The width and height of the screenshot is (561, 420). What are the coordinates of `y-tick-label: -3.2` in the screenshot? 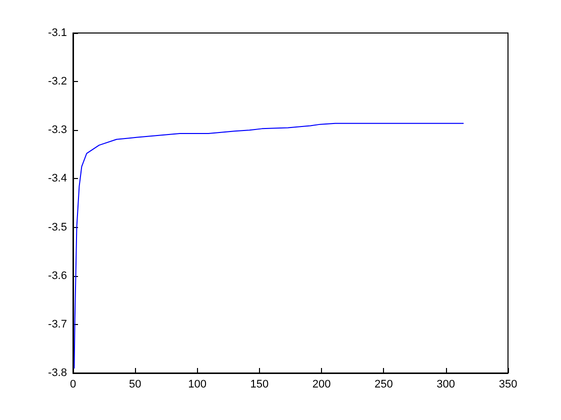 It's located at (57, 82).